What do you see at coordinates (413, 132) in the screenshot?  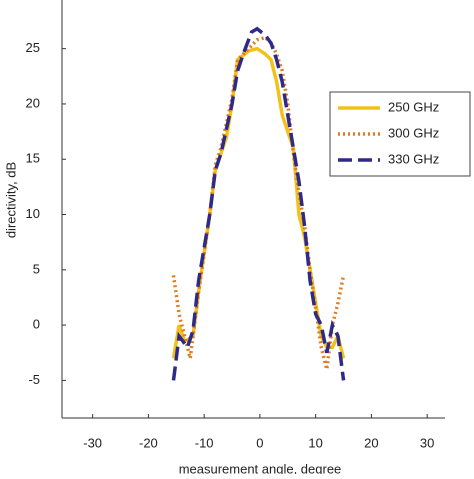 I see `legend-label: 300 GHz` at bounding box center [413, 132].